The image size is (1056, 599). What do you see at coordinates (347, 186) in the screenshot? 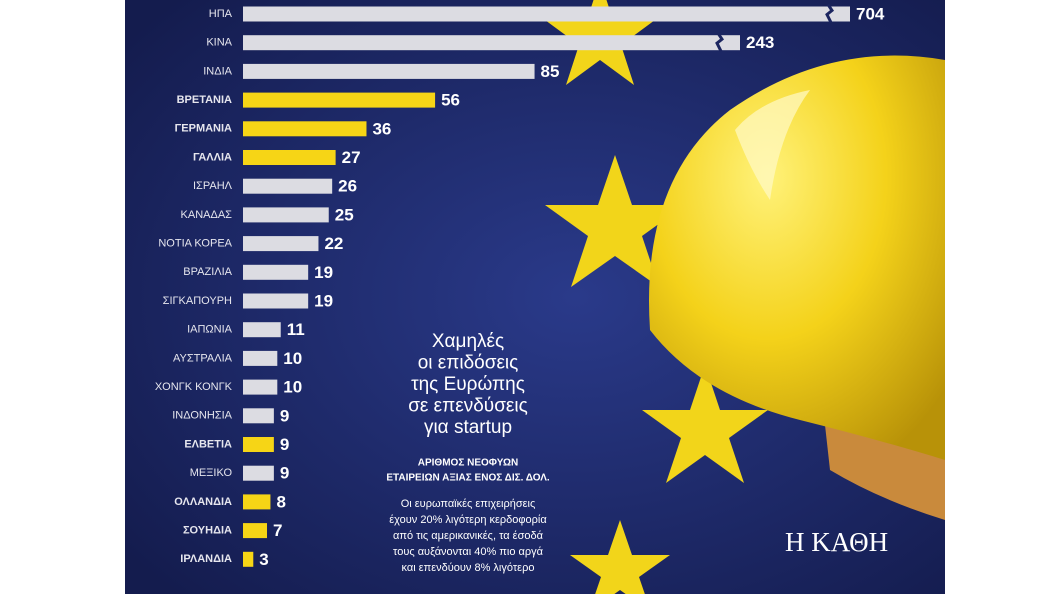
I see `value-label: 26` at bounding box center [347, 186].